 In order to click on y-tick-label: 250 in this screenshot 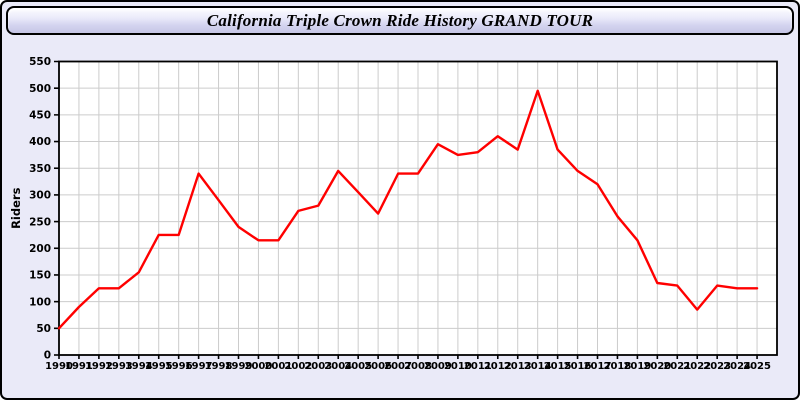, I will do `click(40, 222)`.